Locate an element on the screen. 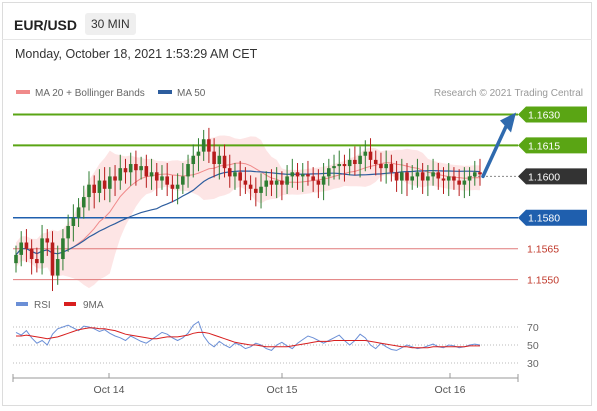 This screenshot has height=411, width=597. legend-swatch-9ma is located at coordinates (70, 304).